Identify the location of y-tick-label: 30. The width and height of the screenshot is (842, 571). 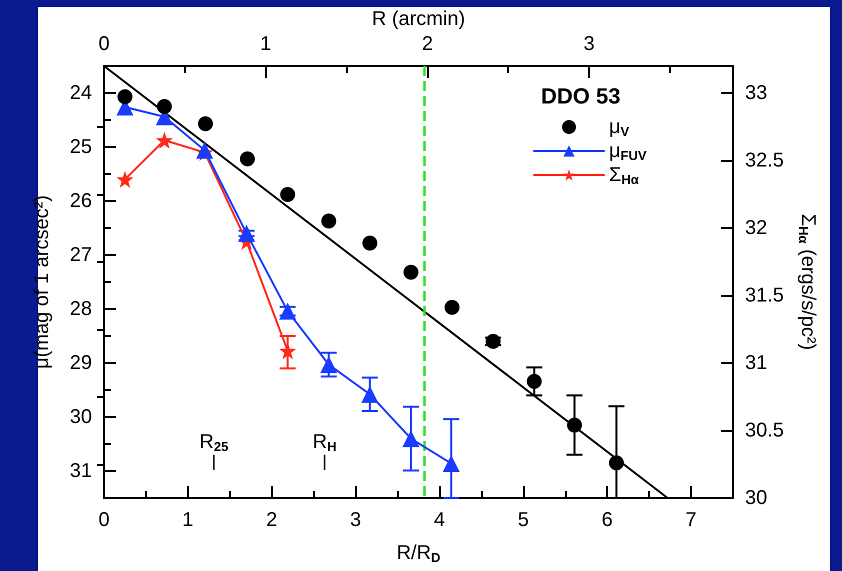
(81, 417).